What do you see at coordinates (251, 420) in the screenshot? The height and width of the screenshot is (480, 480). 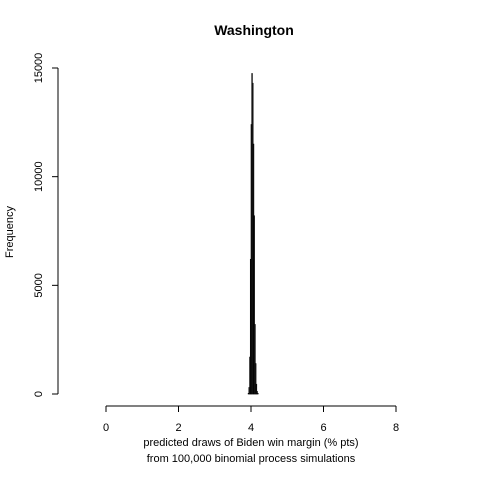 I see `x-axis-ticks: 0 2 4 6 8` at bounding box center [251, 420].